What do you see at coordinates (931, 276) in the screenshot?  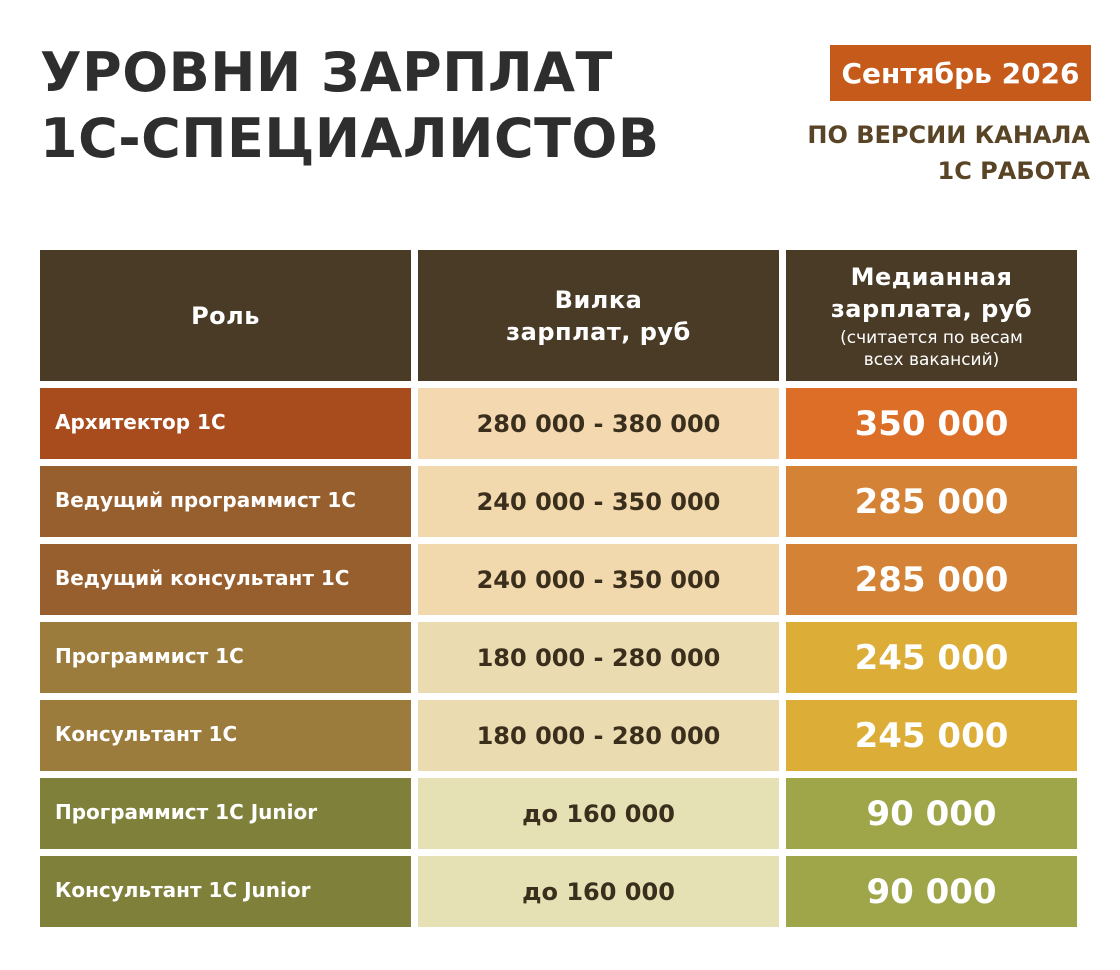 I see `column-header-median-line-1: Медианная` at bounding box center [931, 276].